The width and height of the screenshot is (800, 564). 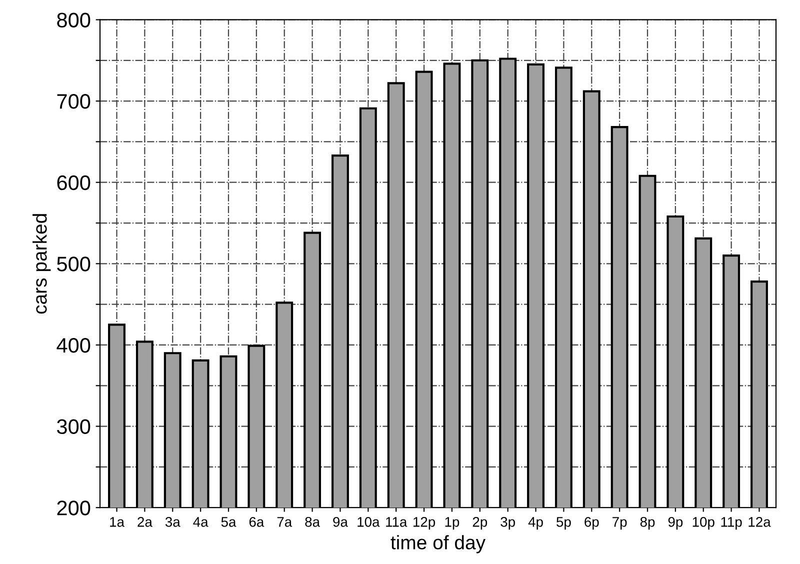 What do you see at coordinates (647, 523) in the screenshot?
I see `x-tick-label: 8p` at bounding box center [647, 523].